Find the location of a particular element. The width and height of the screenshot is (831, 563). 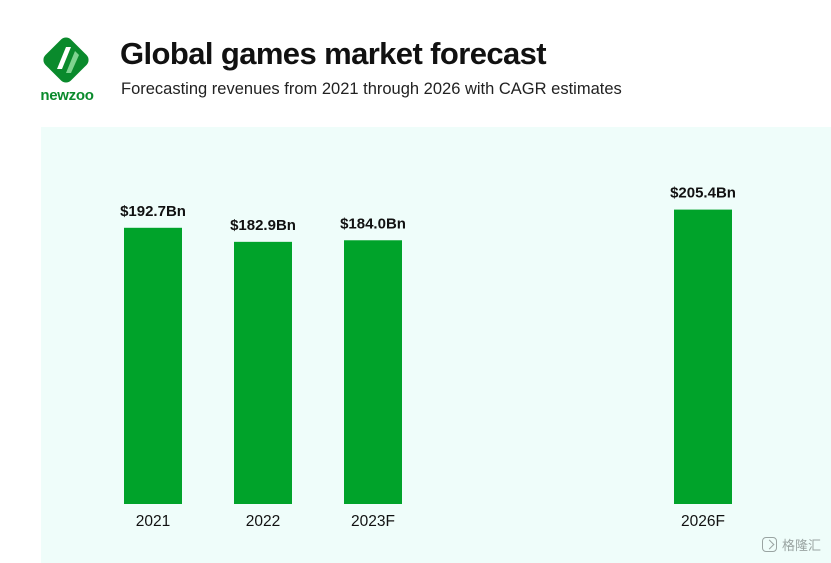

x-tick-label-2023F: 2023F is located at coordinates (373, 521).